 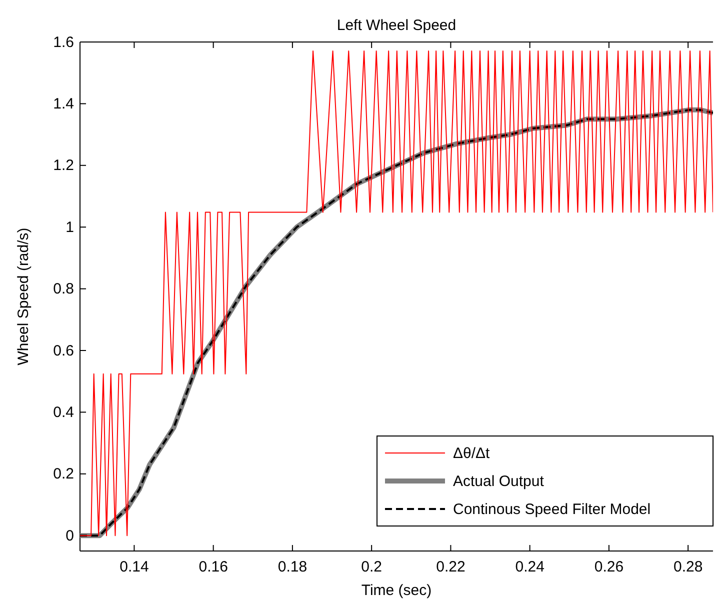 What do you see at coordinates (552, 509) in the screenshot?
I see `legend-label: Continous Speed Filter Model` at bounding box center [552, 509].